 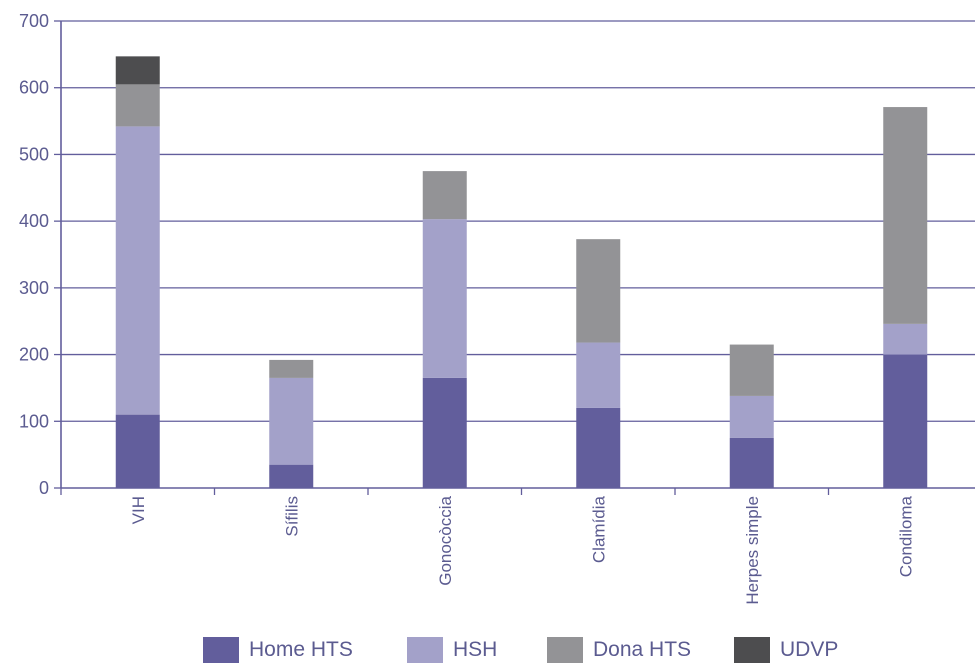 What do you see at coordinates (138, 510) in the screenshot?
I see `x-tick-label: VIH` at bounding box center [138, 510].